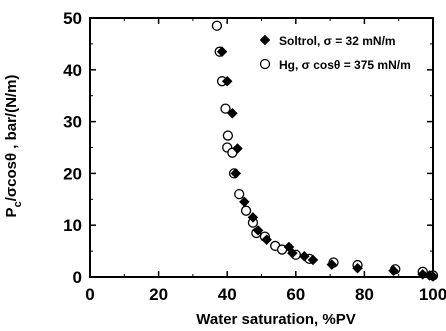 This screenshot has width=446, height=331. I want to click on legend-label-soltrol: Soltrol, σ = 32 mN/m, so click(337, 41).